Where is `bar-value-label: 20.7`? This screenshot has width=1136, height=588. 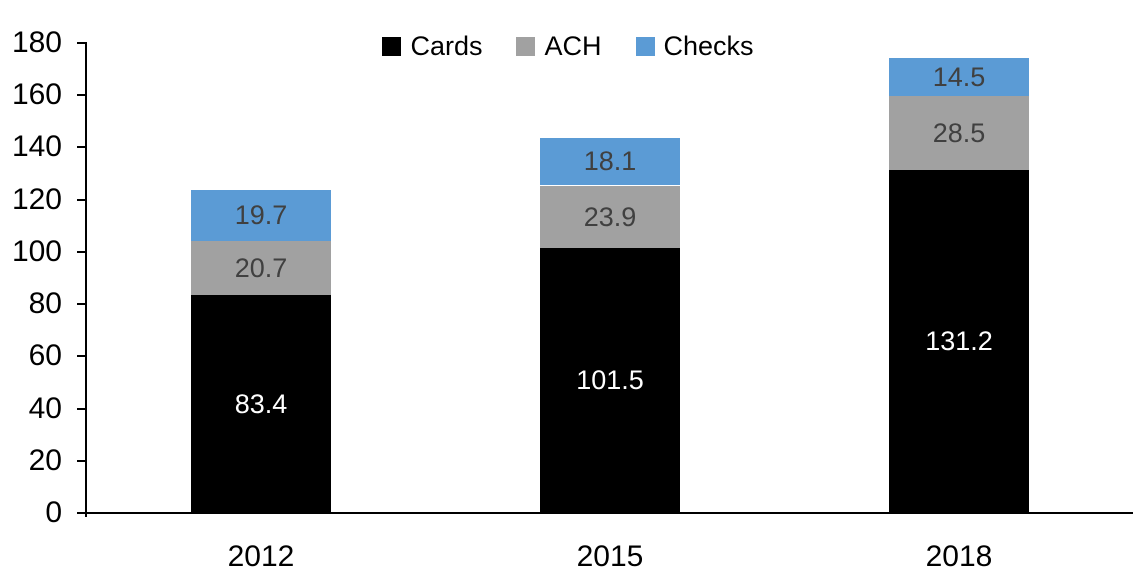
bar-value-label: 20.7 is located at coordinates (261, 267).